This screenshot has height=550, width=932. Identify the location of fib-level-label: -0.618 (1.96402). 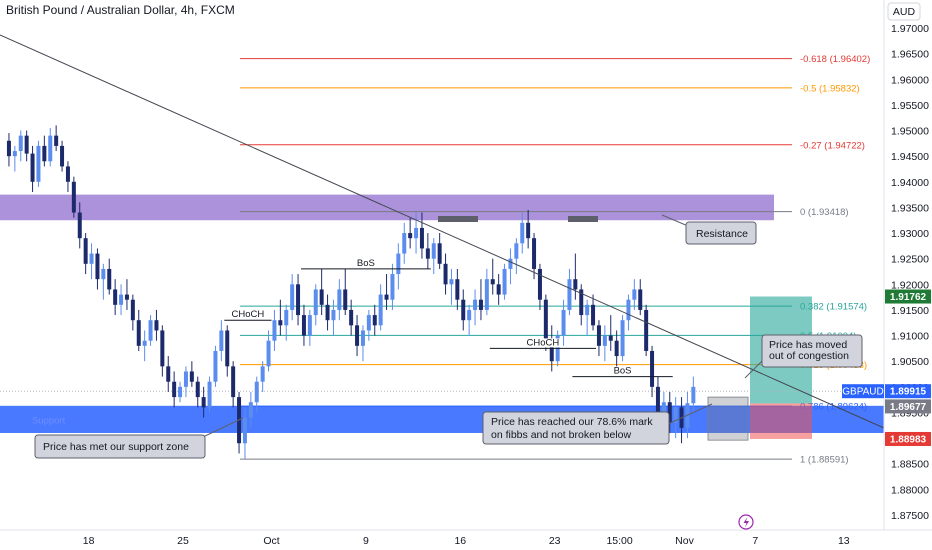
(835, 59).